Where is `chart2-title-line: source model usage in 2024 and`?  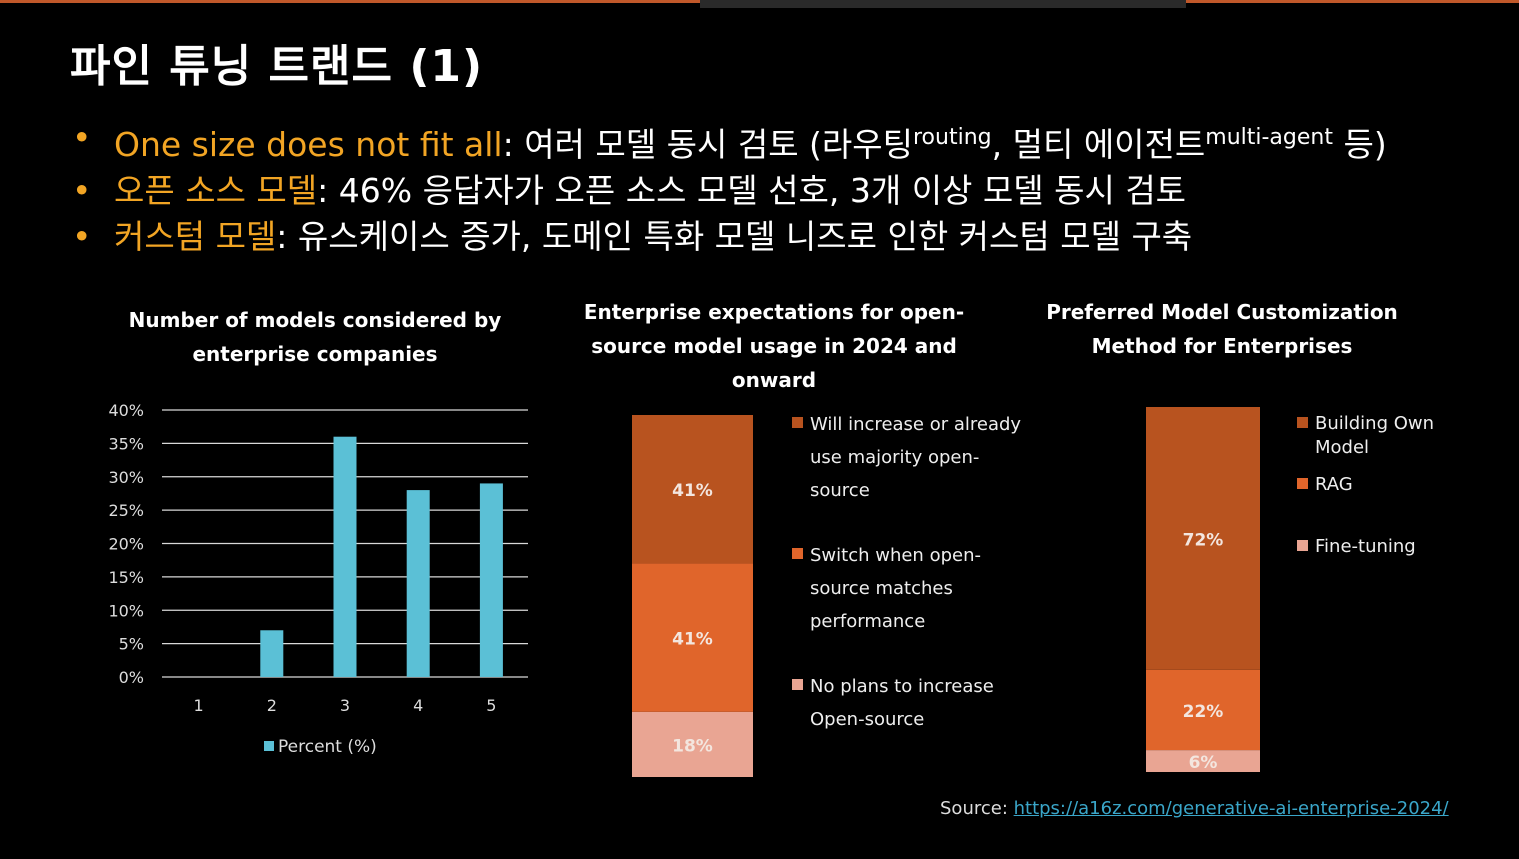
chart2-title-line: source model usage in 2024 and is located at coordinates (774, 346).